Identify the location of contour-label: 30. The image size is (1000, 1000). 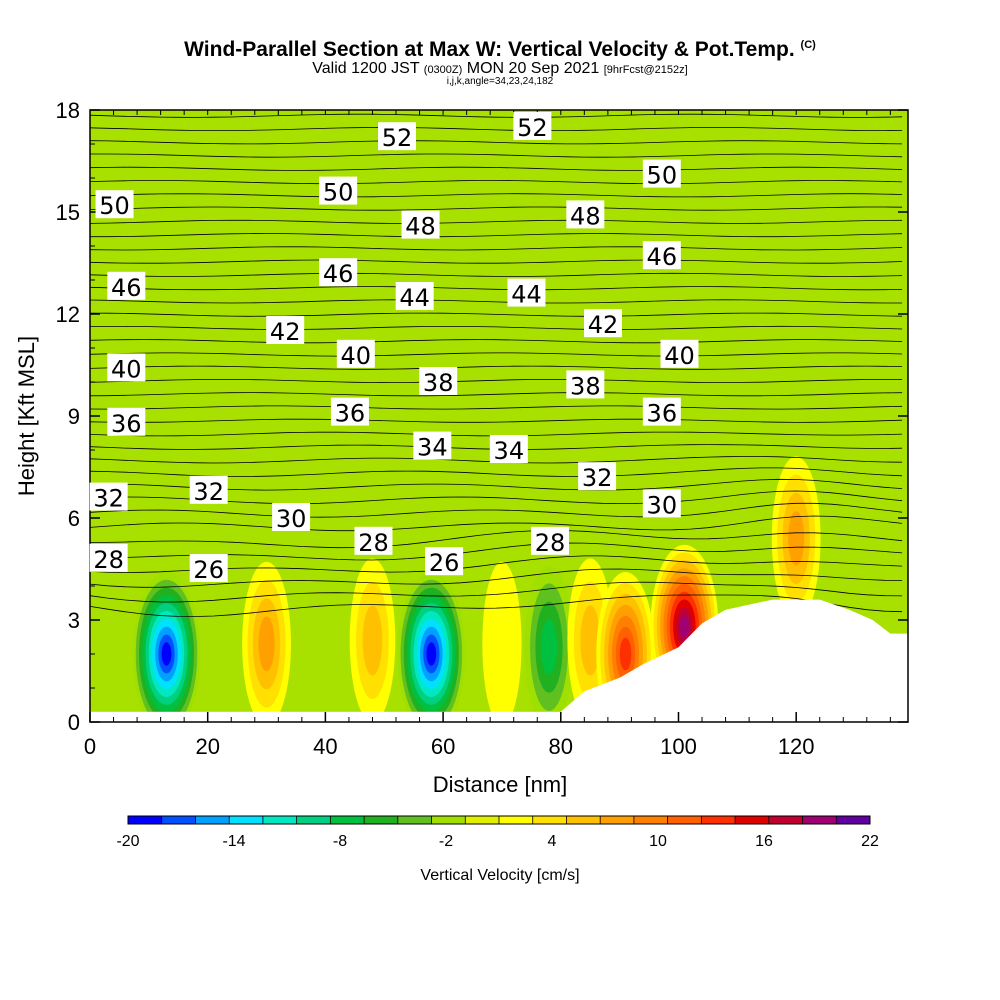
(291, 518).